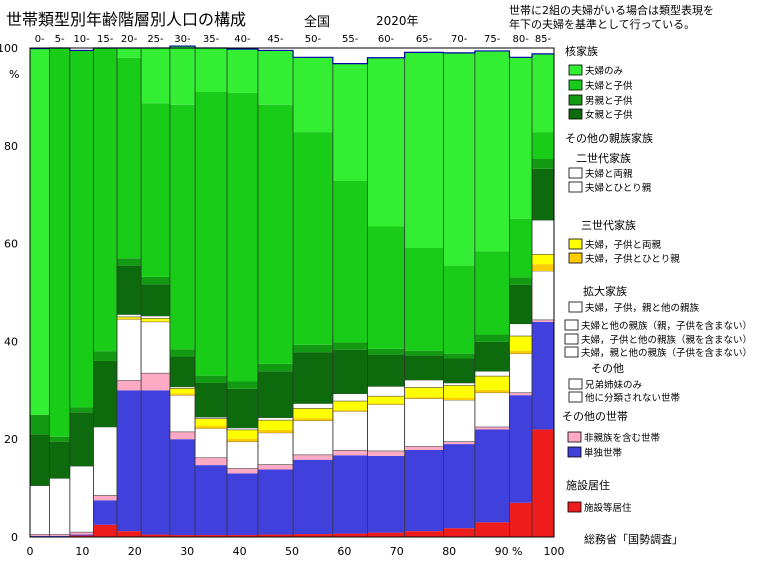  Describe the element at coordinates (11, 146) in the screenshot. I see `y-tick-label: 80` at that location.